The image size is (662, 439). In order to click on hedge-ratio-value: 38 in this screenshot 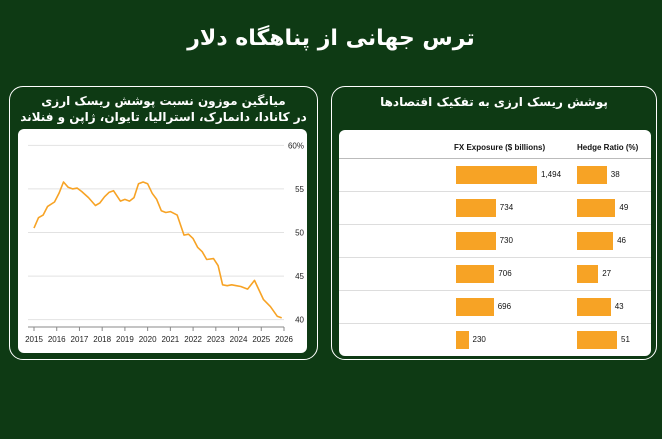, I will do `click(615, 174)`.